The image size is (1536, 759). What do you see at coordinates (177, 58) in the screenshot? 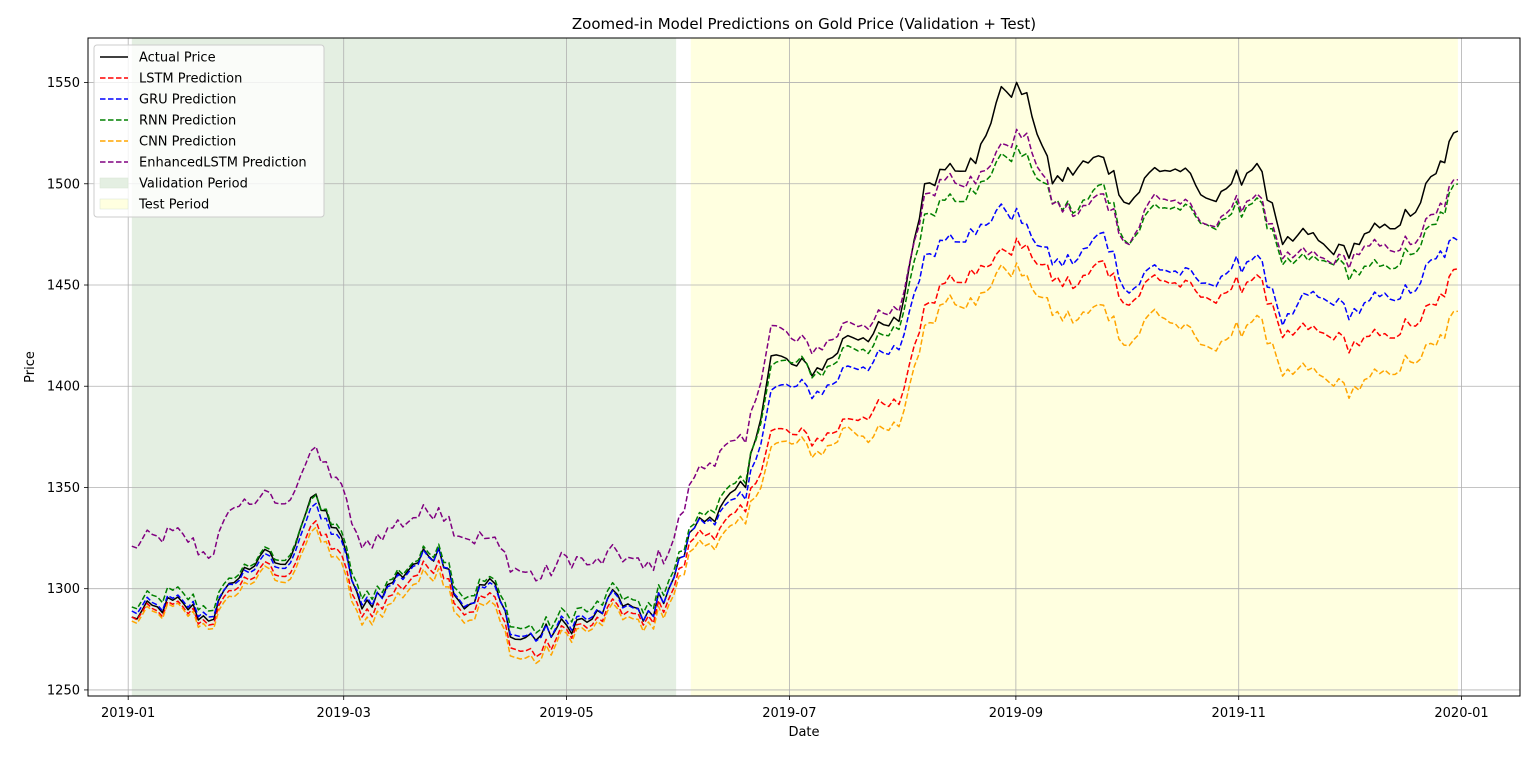
I see `legend-label: Actual Price` at bounding box center [177, 58].